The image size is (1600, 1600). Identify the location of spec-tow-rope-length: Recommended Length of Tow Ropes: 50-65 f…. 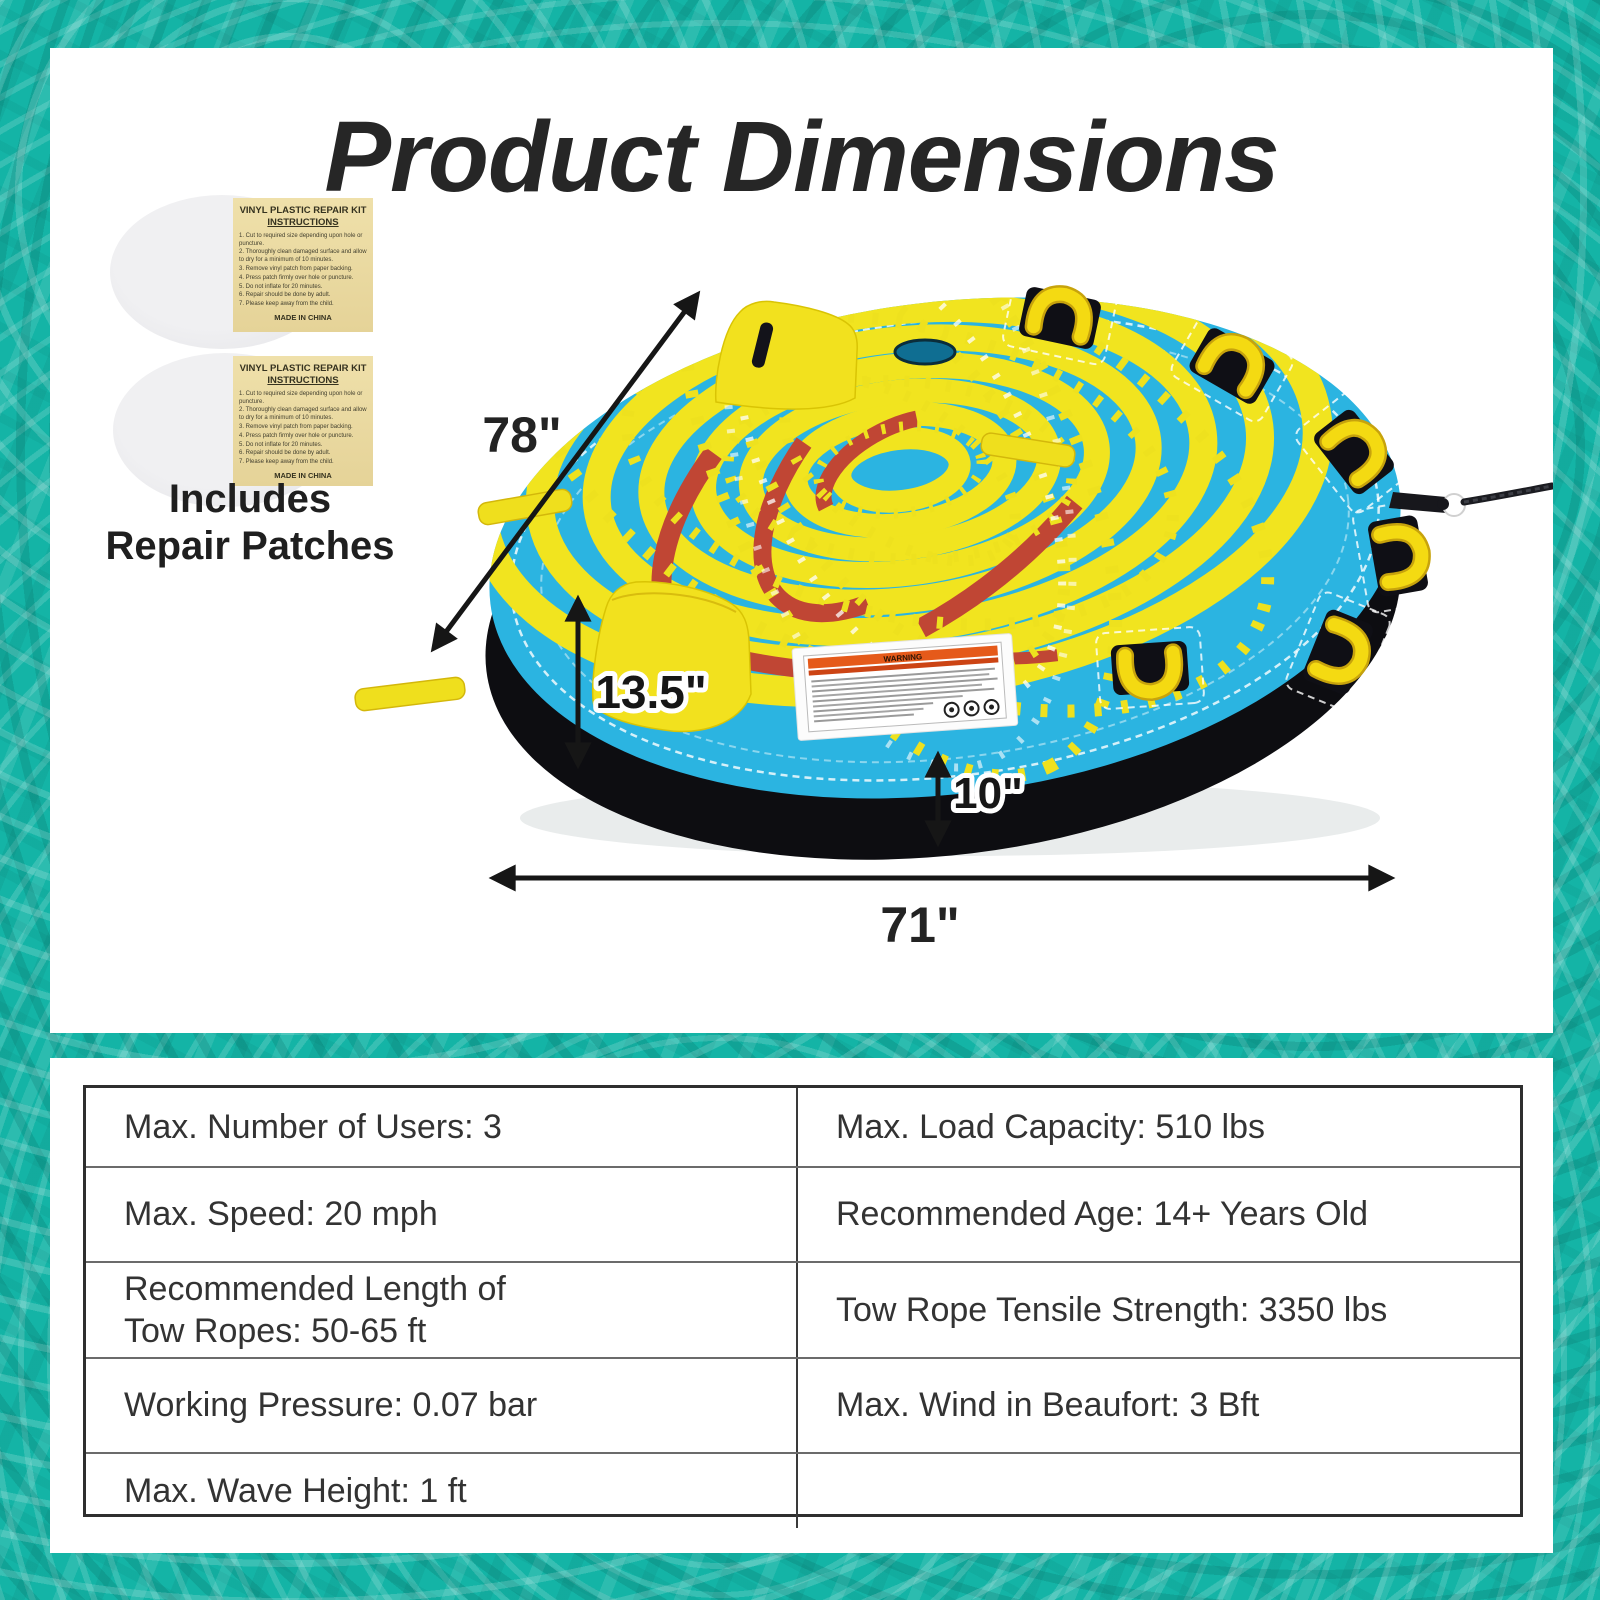
(441, 1310).